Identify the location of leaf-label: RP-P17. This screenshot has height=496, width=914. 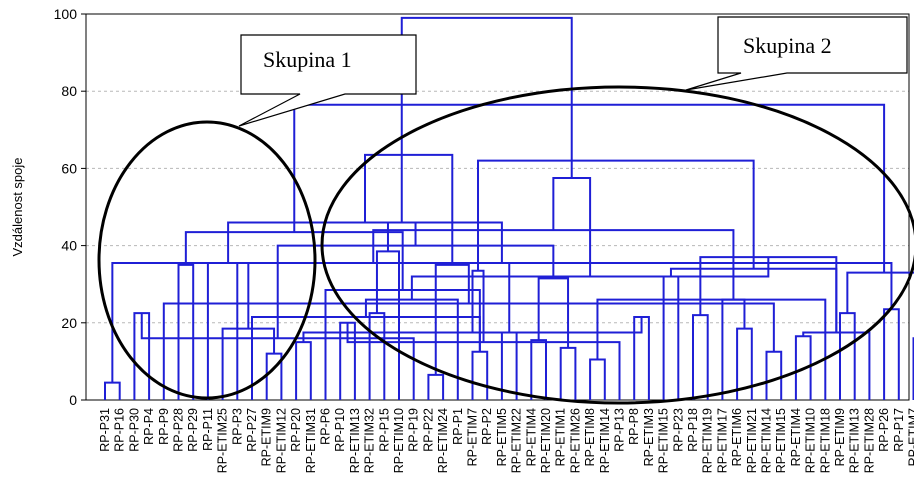
(899, 430).